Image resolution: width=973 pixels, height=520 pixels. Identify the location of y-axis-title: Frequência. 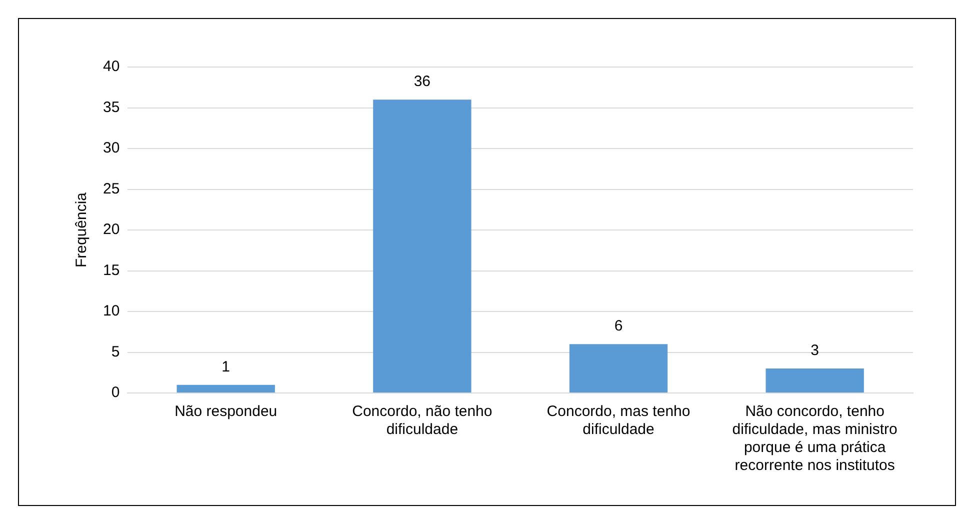
(81, 230).